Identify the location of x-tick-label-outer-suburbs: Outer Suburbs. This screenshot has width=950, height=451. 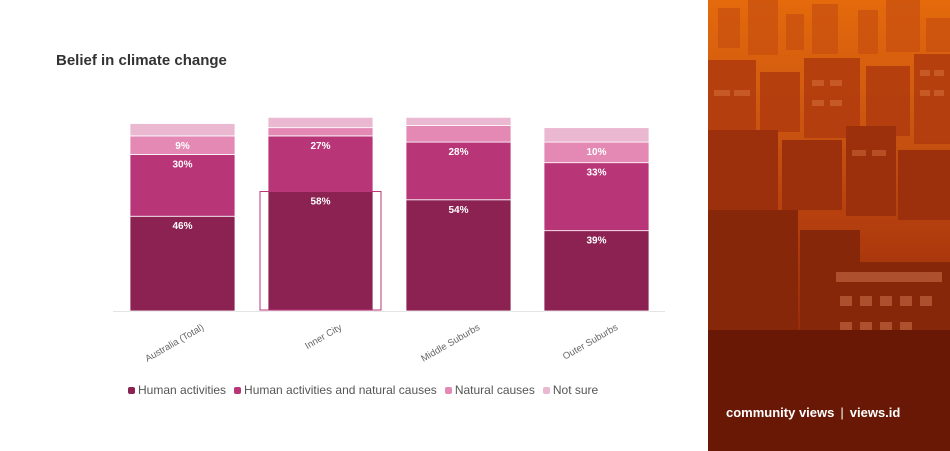
(590, 342).